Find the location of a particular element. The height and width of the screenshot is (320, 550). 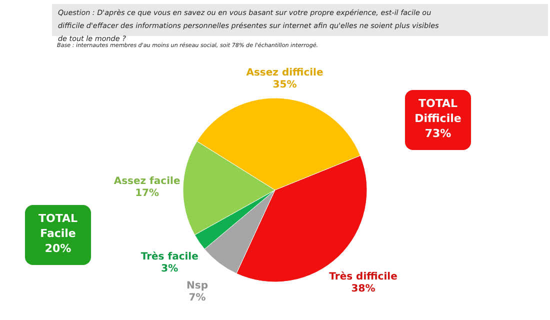

slice-label: Très facile is located at coordinates (169, 257).